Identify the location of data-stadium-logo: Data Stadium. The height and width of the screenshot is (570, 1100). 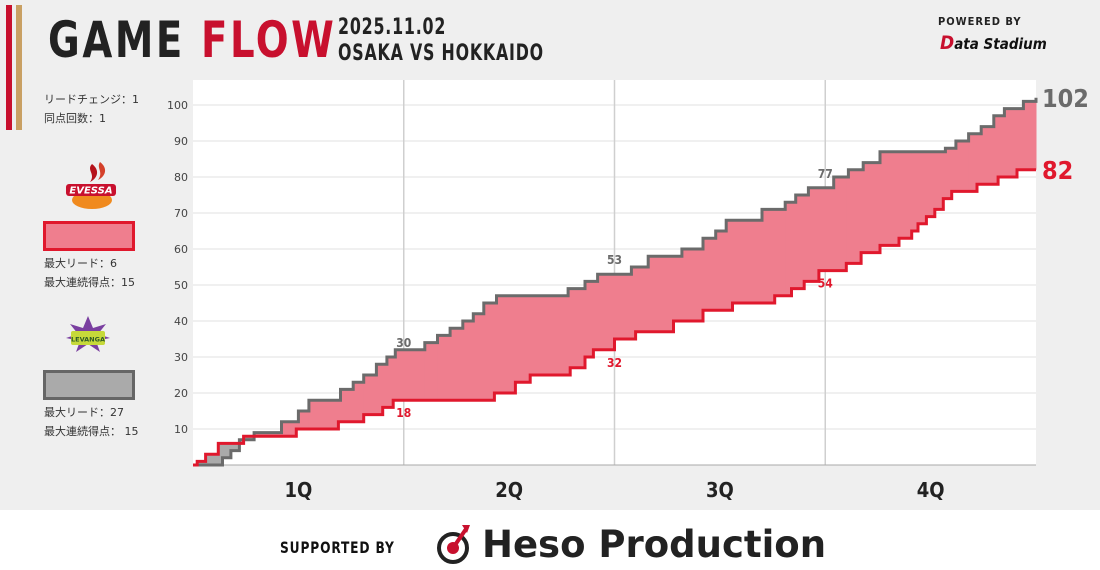
(993, 43).